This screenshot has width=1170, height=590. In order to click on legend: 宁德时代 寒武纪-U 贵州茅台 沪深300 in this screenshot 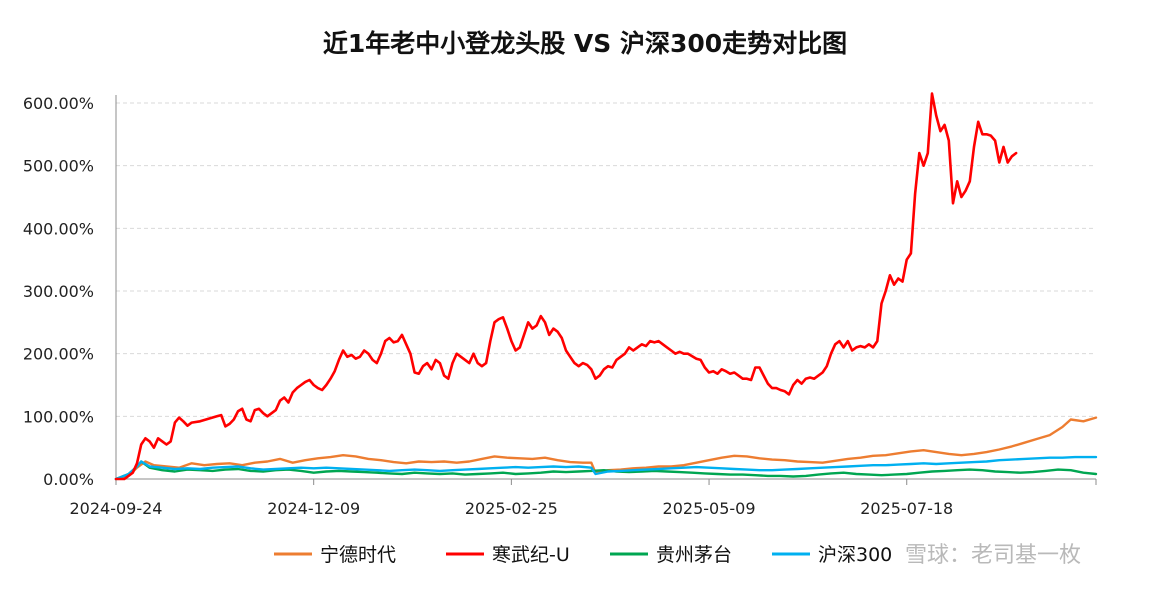, I will do `click(583, 555)`.